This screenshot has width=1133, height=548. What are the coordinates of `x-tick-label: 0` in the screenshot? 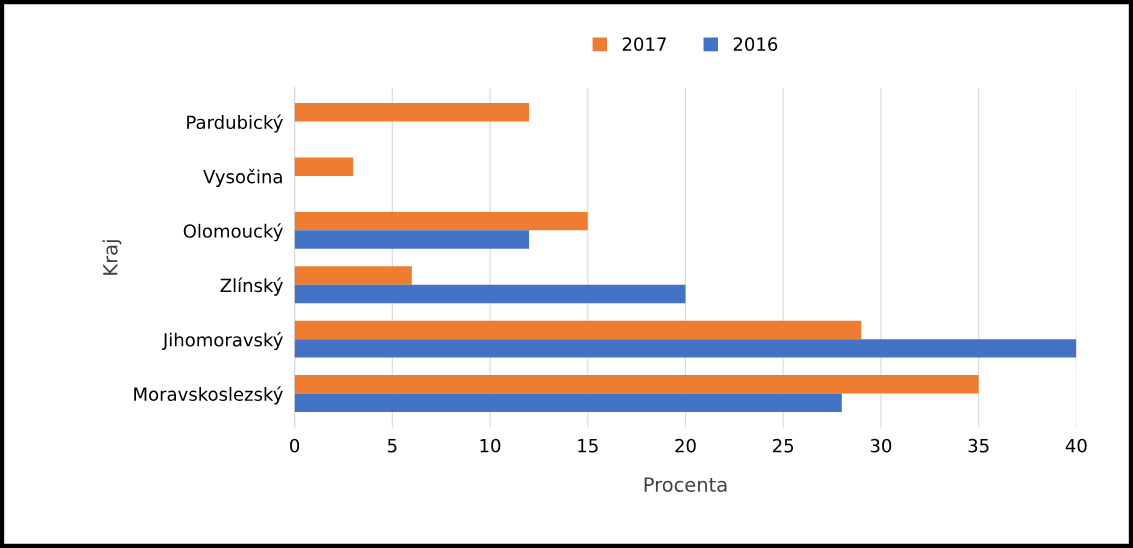 It's located at (295, 445).